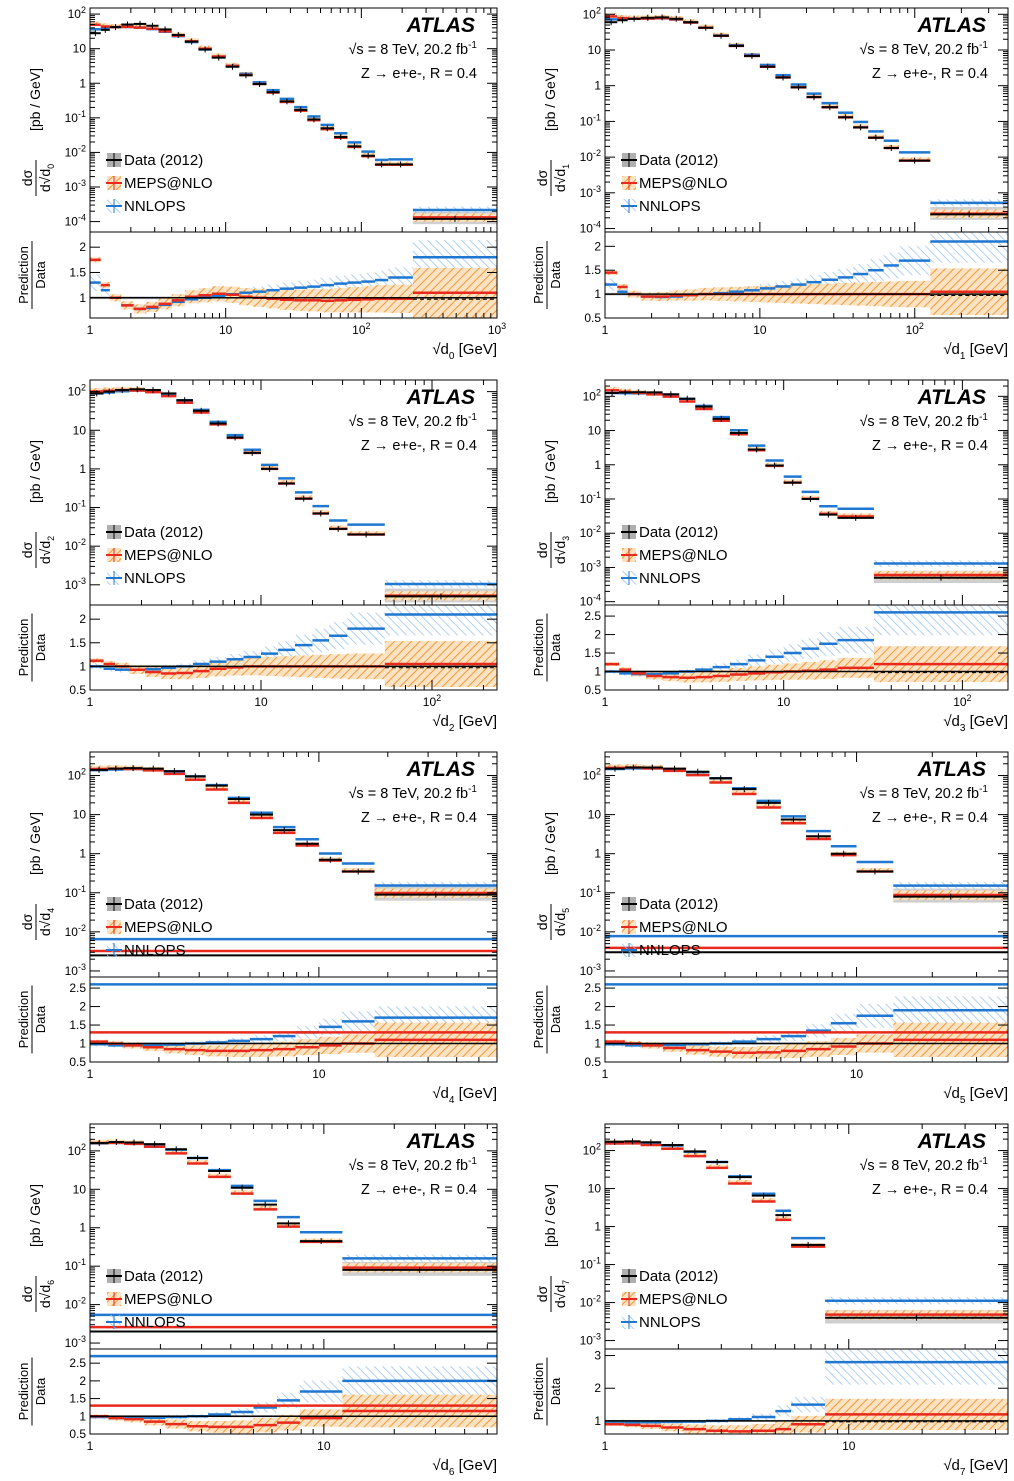 The width and height of the screenshot is (1014, 1481). What do you see at coordinates (975, 1095) in the screenshot?
I see `x-axis-label: √d5 [GeV]` at bounding box center [975, 1095].